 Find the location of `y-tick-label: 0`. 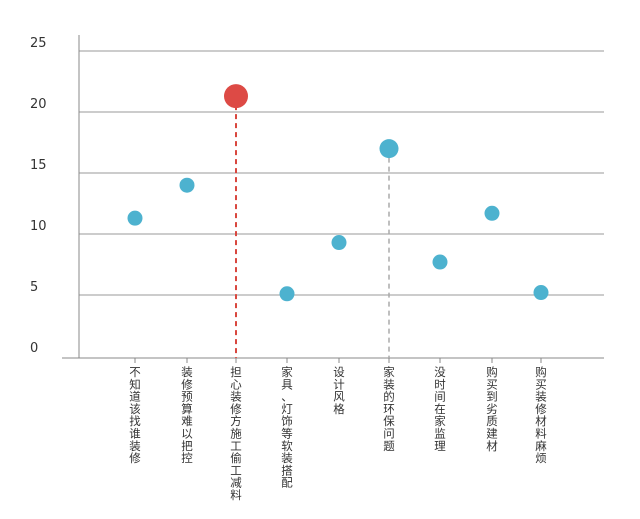

y-tick-label: 0 is located at coordinates (34, 348).